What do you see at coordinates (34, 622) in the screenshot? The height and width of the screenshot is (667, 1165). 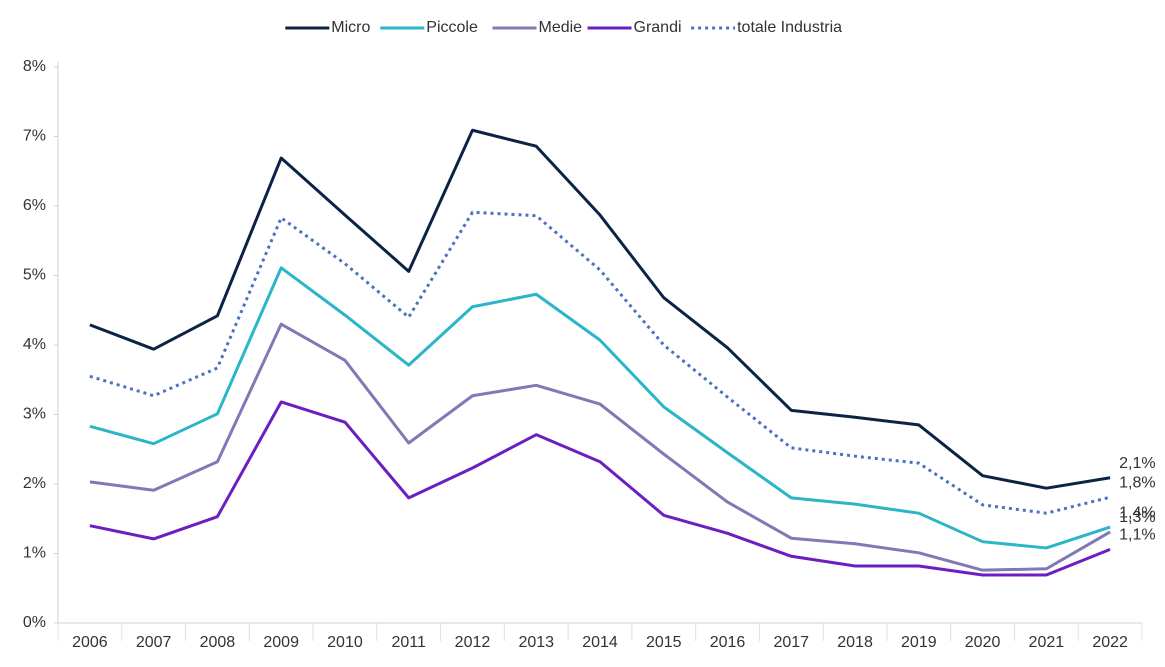 I see `y-tick-label: 0%` at bounding box center [34, 622].